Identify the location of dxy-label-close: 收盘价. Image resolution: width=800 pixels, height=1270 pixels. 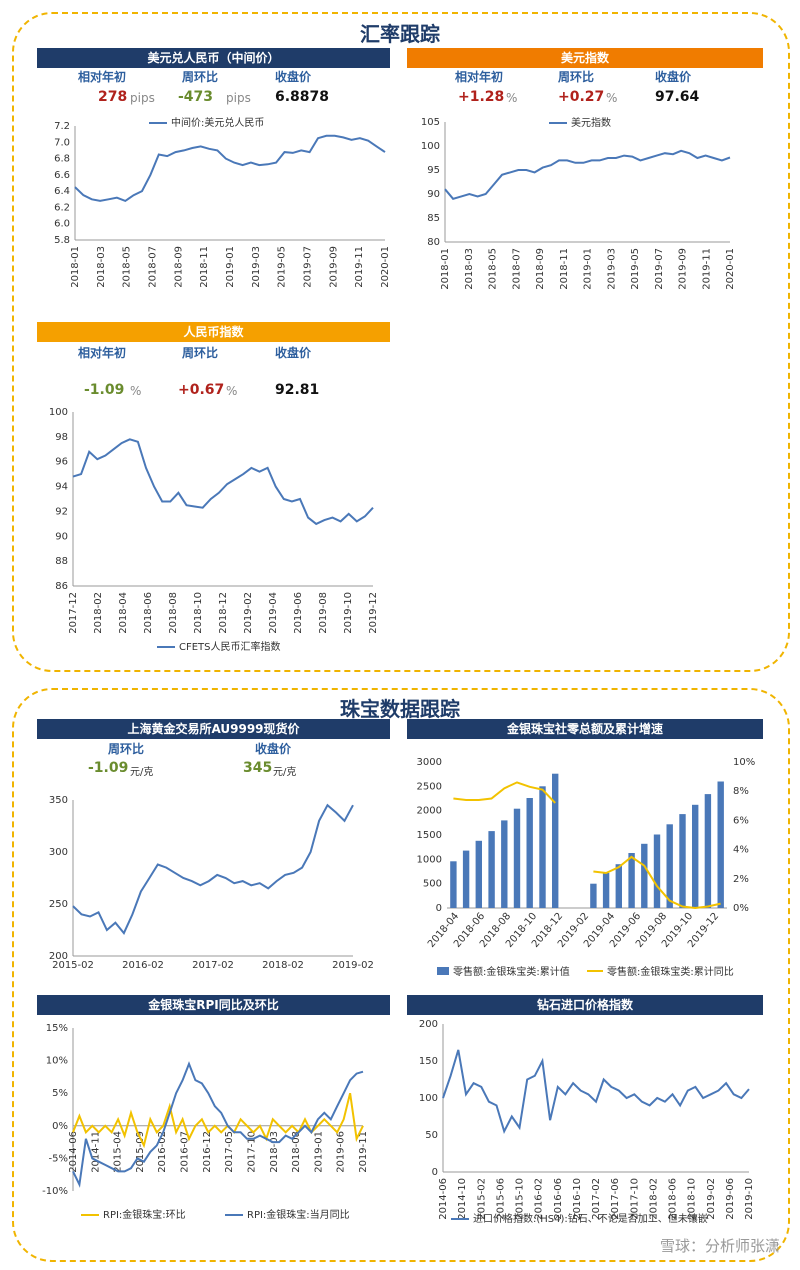
(673, 77).